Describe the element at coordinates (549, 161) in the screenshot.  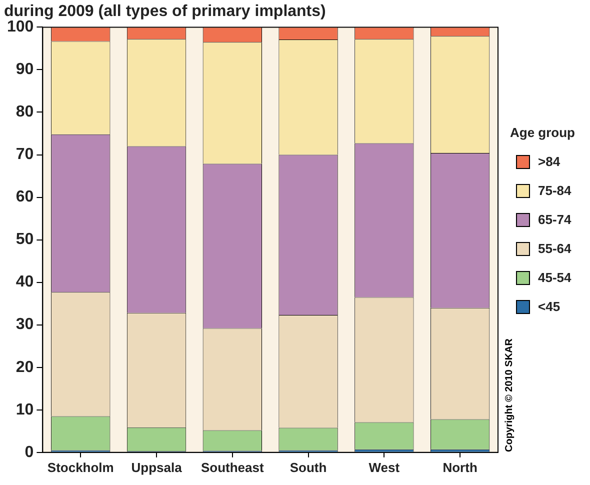
I see `legend-label: >84` at that location.